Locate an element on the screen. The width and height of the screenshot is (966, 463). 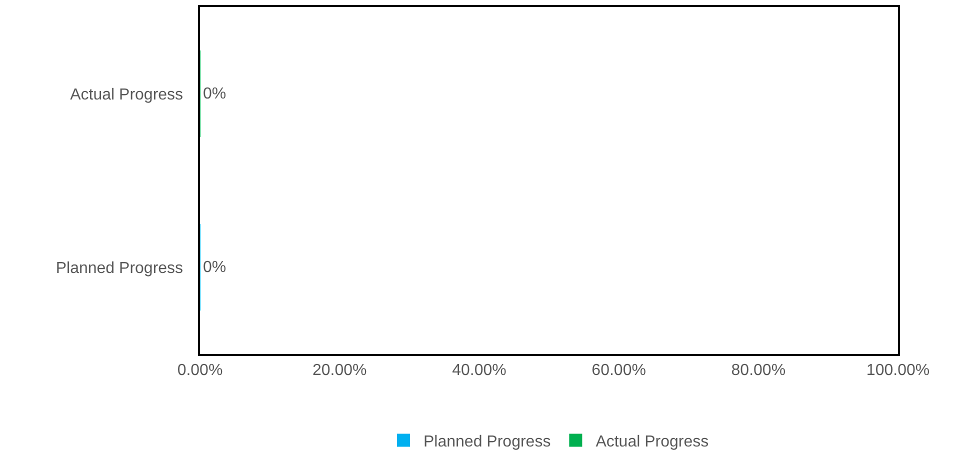
x-tick-label: 0.00% is located at coordinates (200, 370).